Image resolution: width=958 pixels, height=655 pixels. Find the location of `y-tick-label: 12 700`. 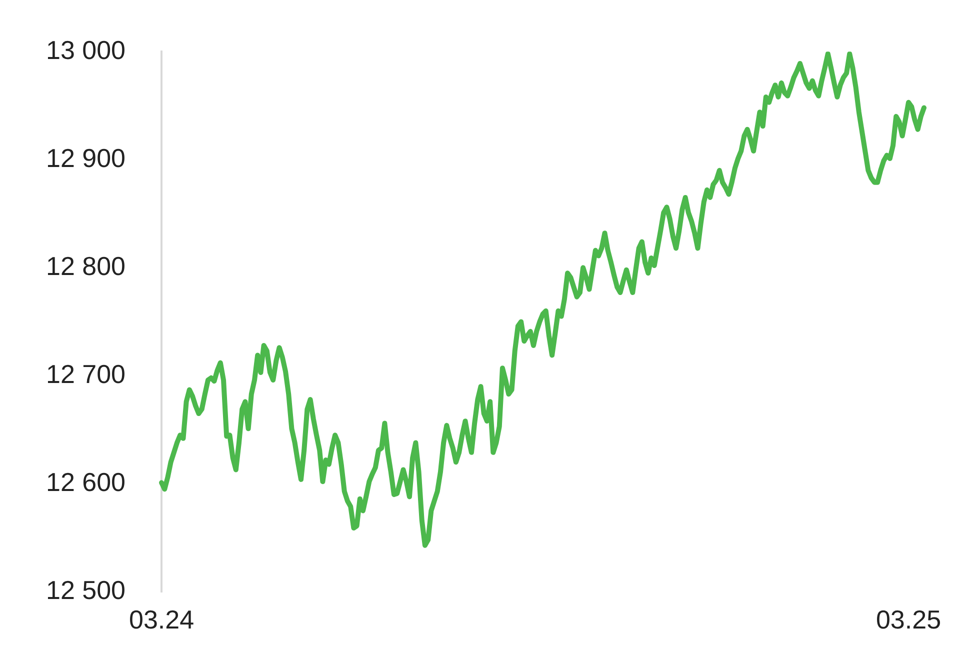

y-tick-label: 12 700 is located at coordinates (86, 373).